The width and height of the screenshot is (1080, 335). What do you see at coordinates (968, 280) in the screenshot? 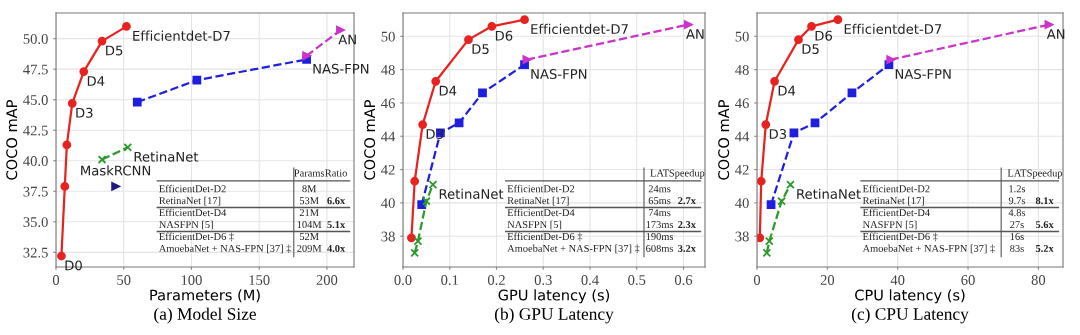
I see `x-tick-label: 60` at bounding box center [968, 280].